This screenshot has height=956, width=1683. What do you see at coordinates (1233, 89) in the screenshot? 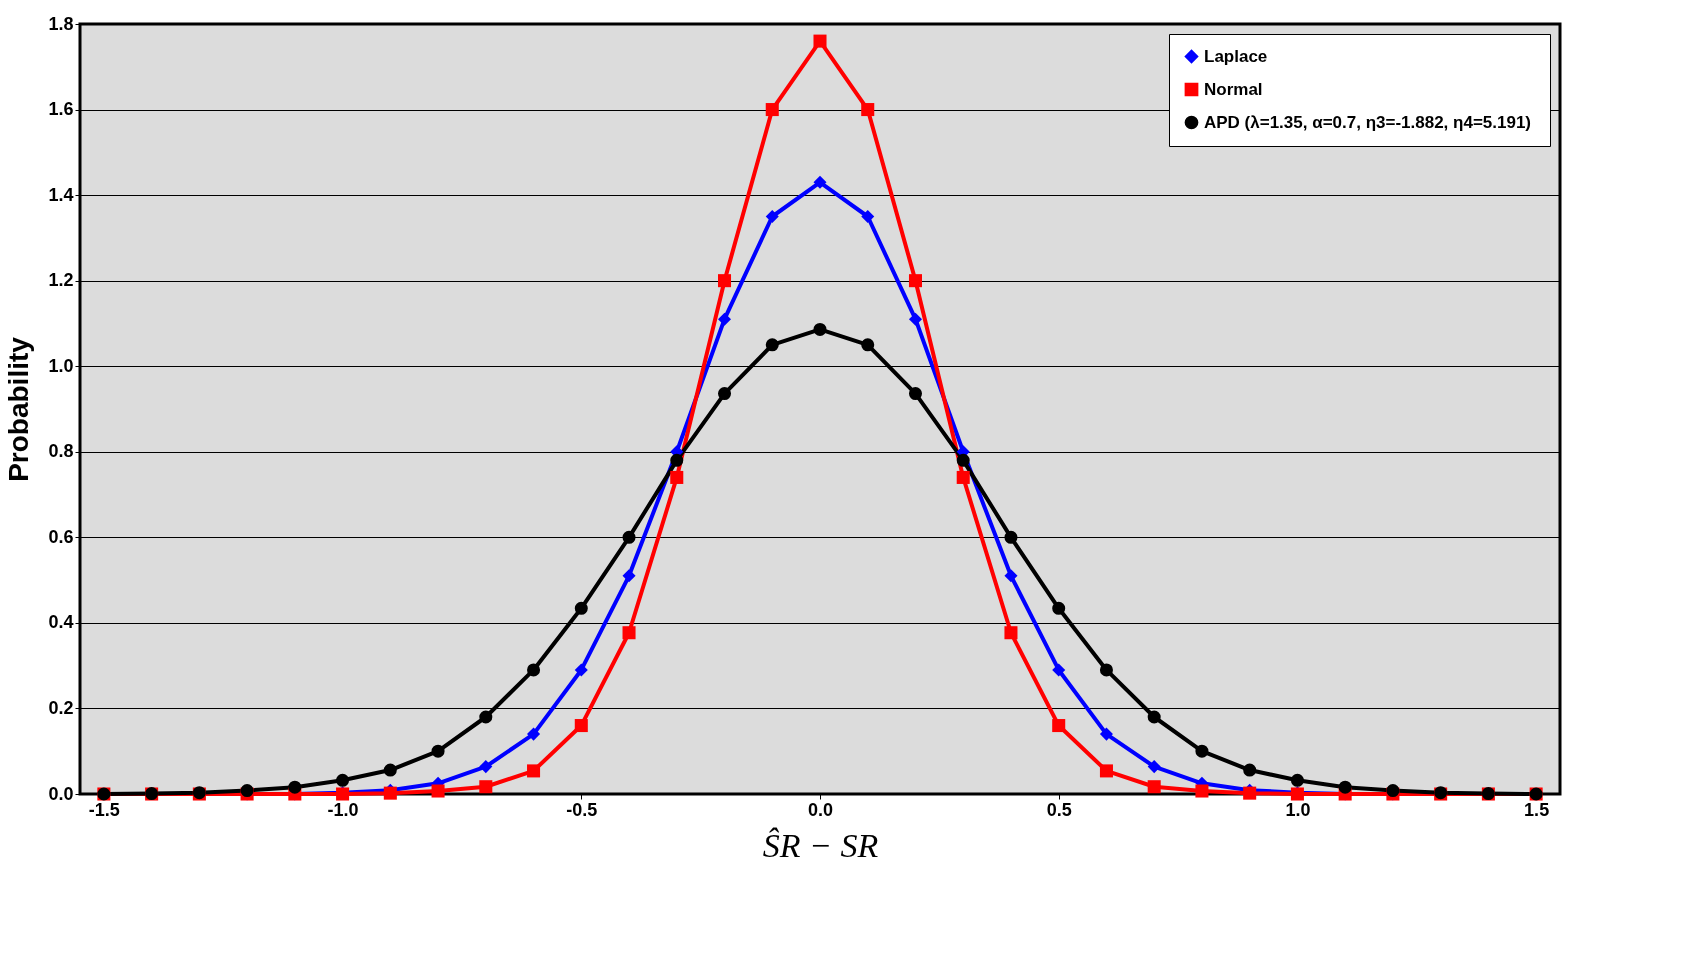
I see `legend-label: Normal` at bounding box center [1233, 89].